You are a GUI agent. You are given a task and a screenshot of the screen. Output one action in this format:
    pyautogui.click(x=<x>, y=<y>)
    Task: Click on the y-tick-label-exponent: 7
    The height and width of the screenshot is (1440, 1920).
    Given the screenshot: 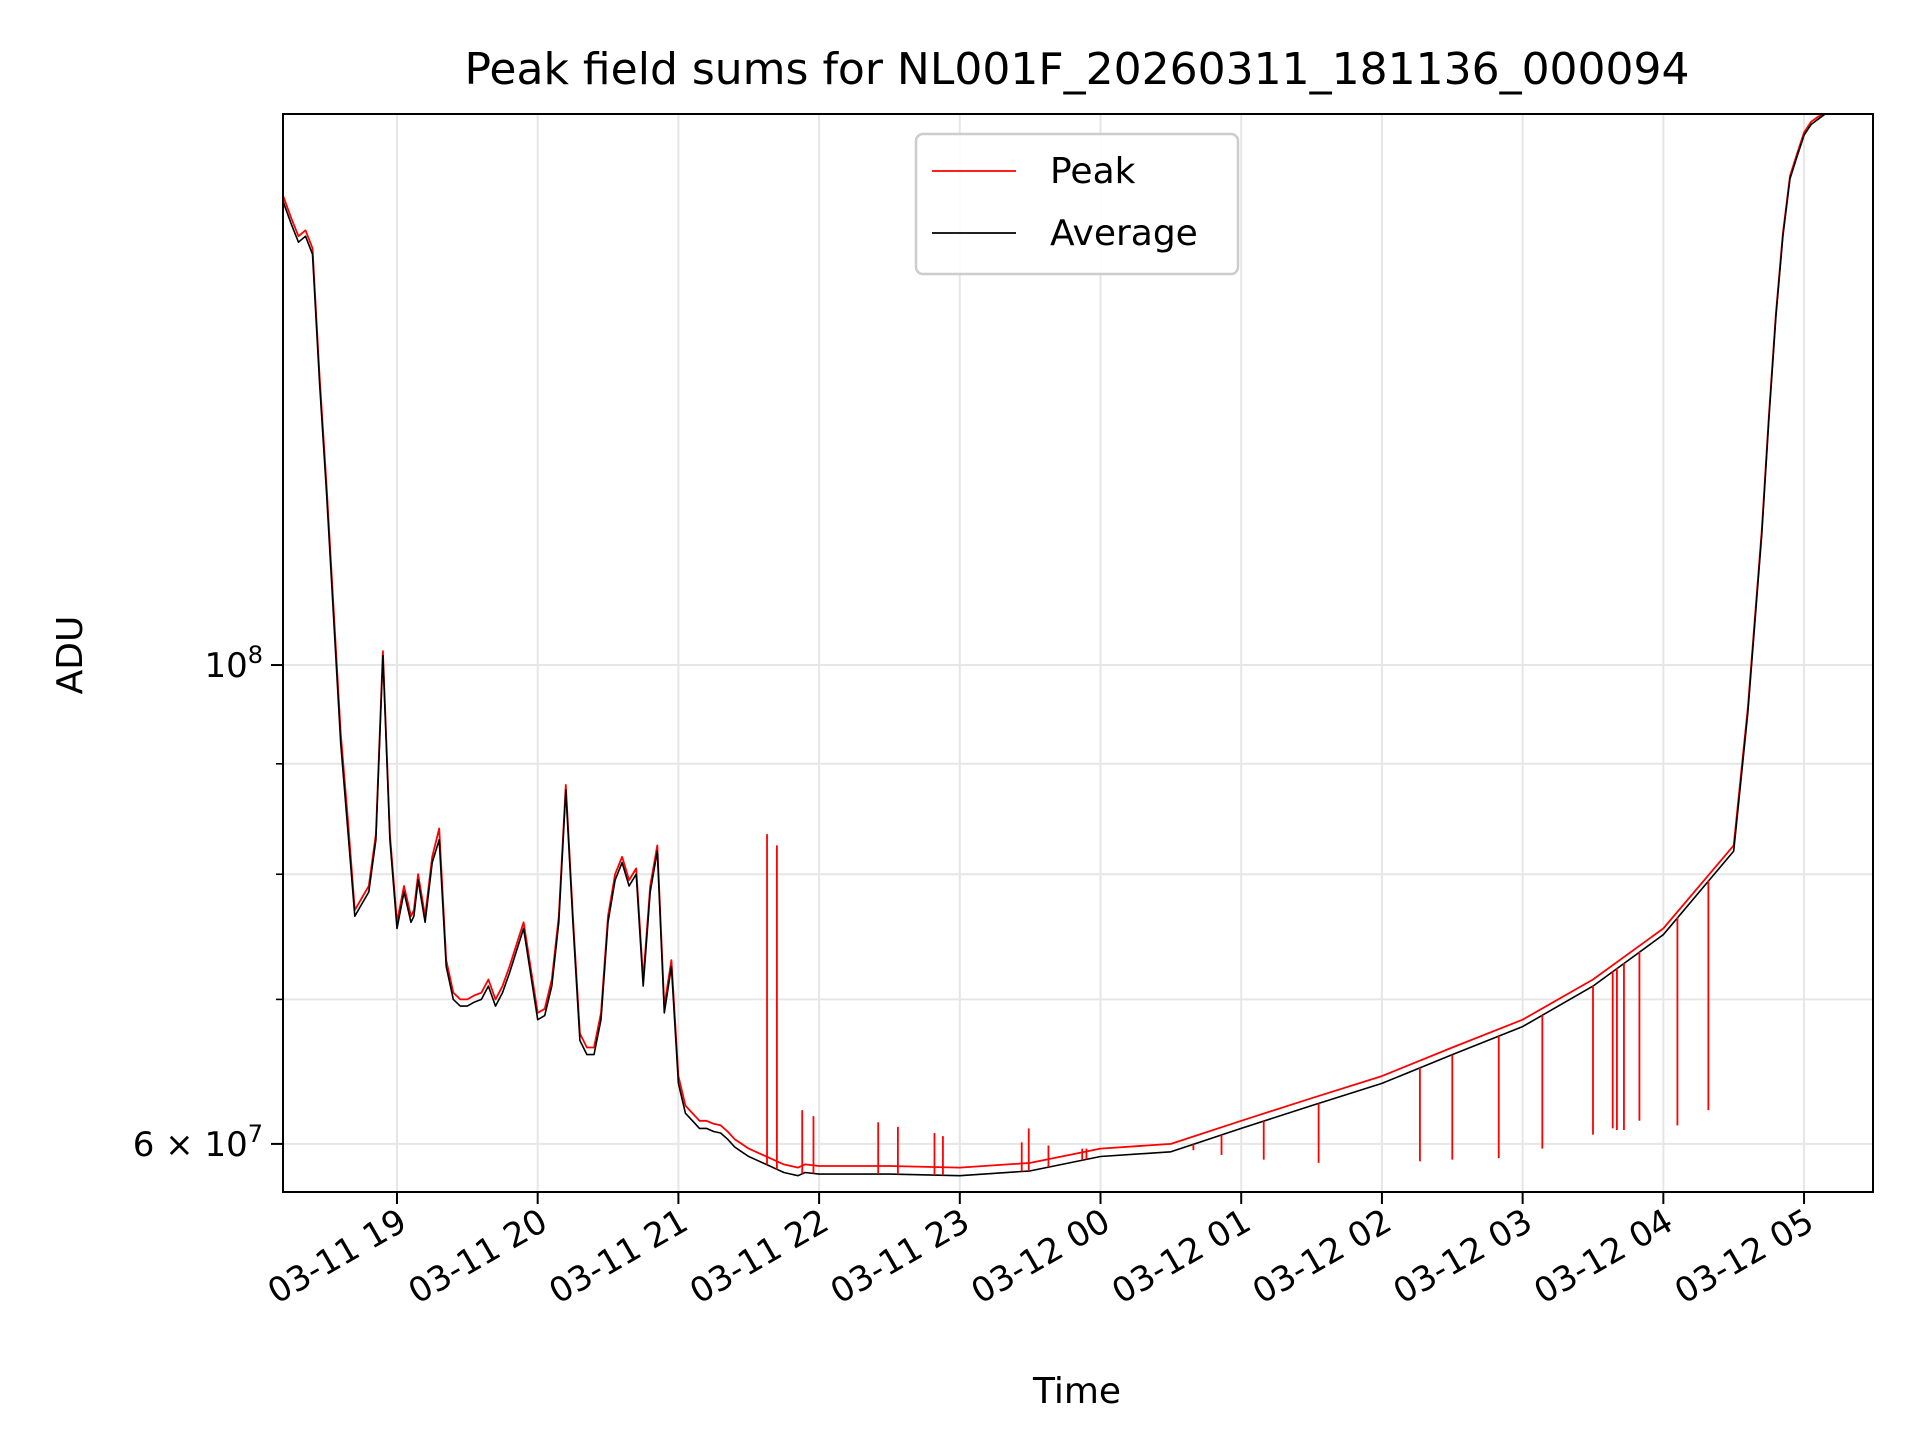 What is the action you would take?
    pyautogui.click(x=255, y=1134)
    